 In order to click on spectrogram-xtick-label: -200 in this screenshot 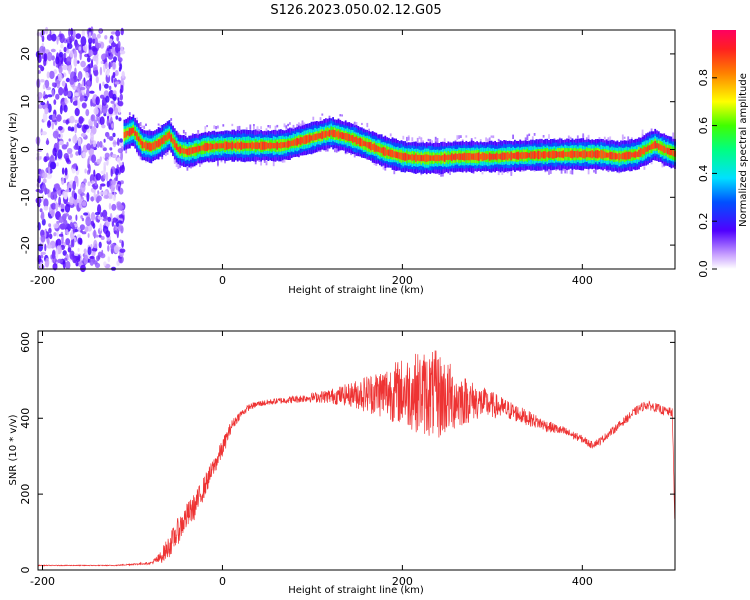, I will do `click(42, 280)`.